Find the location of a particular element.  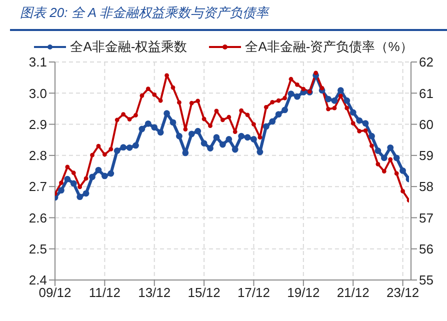

y2-tick-label: 59 is located at coordinates (426, 156).